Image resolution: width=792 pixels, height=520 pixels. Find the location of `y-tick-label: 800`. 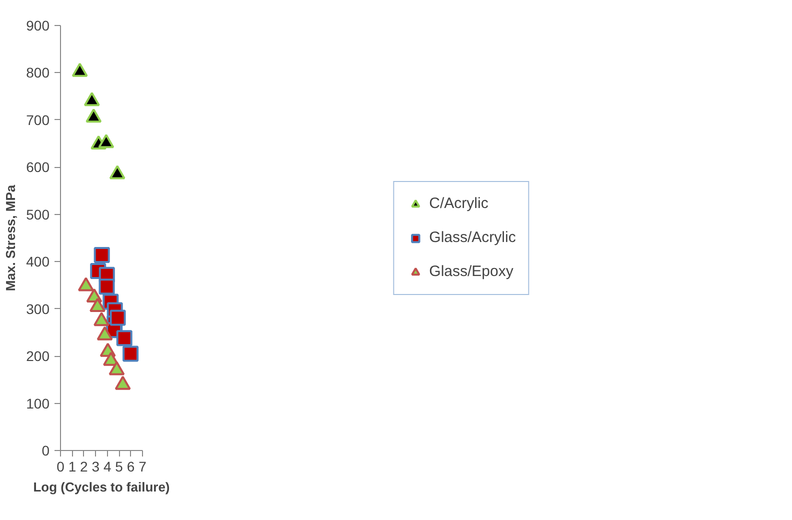

y-tick-label: 800 is located at coordinates (38, 72).